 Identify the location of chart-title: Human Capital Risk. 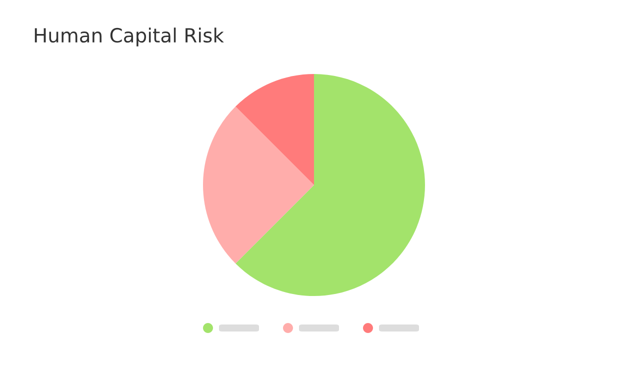
(129, 37).